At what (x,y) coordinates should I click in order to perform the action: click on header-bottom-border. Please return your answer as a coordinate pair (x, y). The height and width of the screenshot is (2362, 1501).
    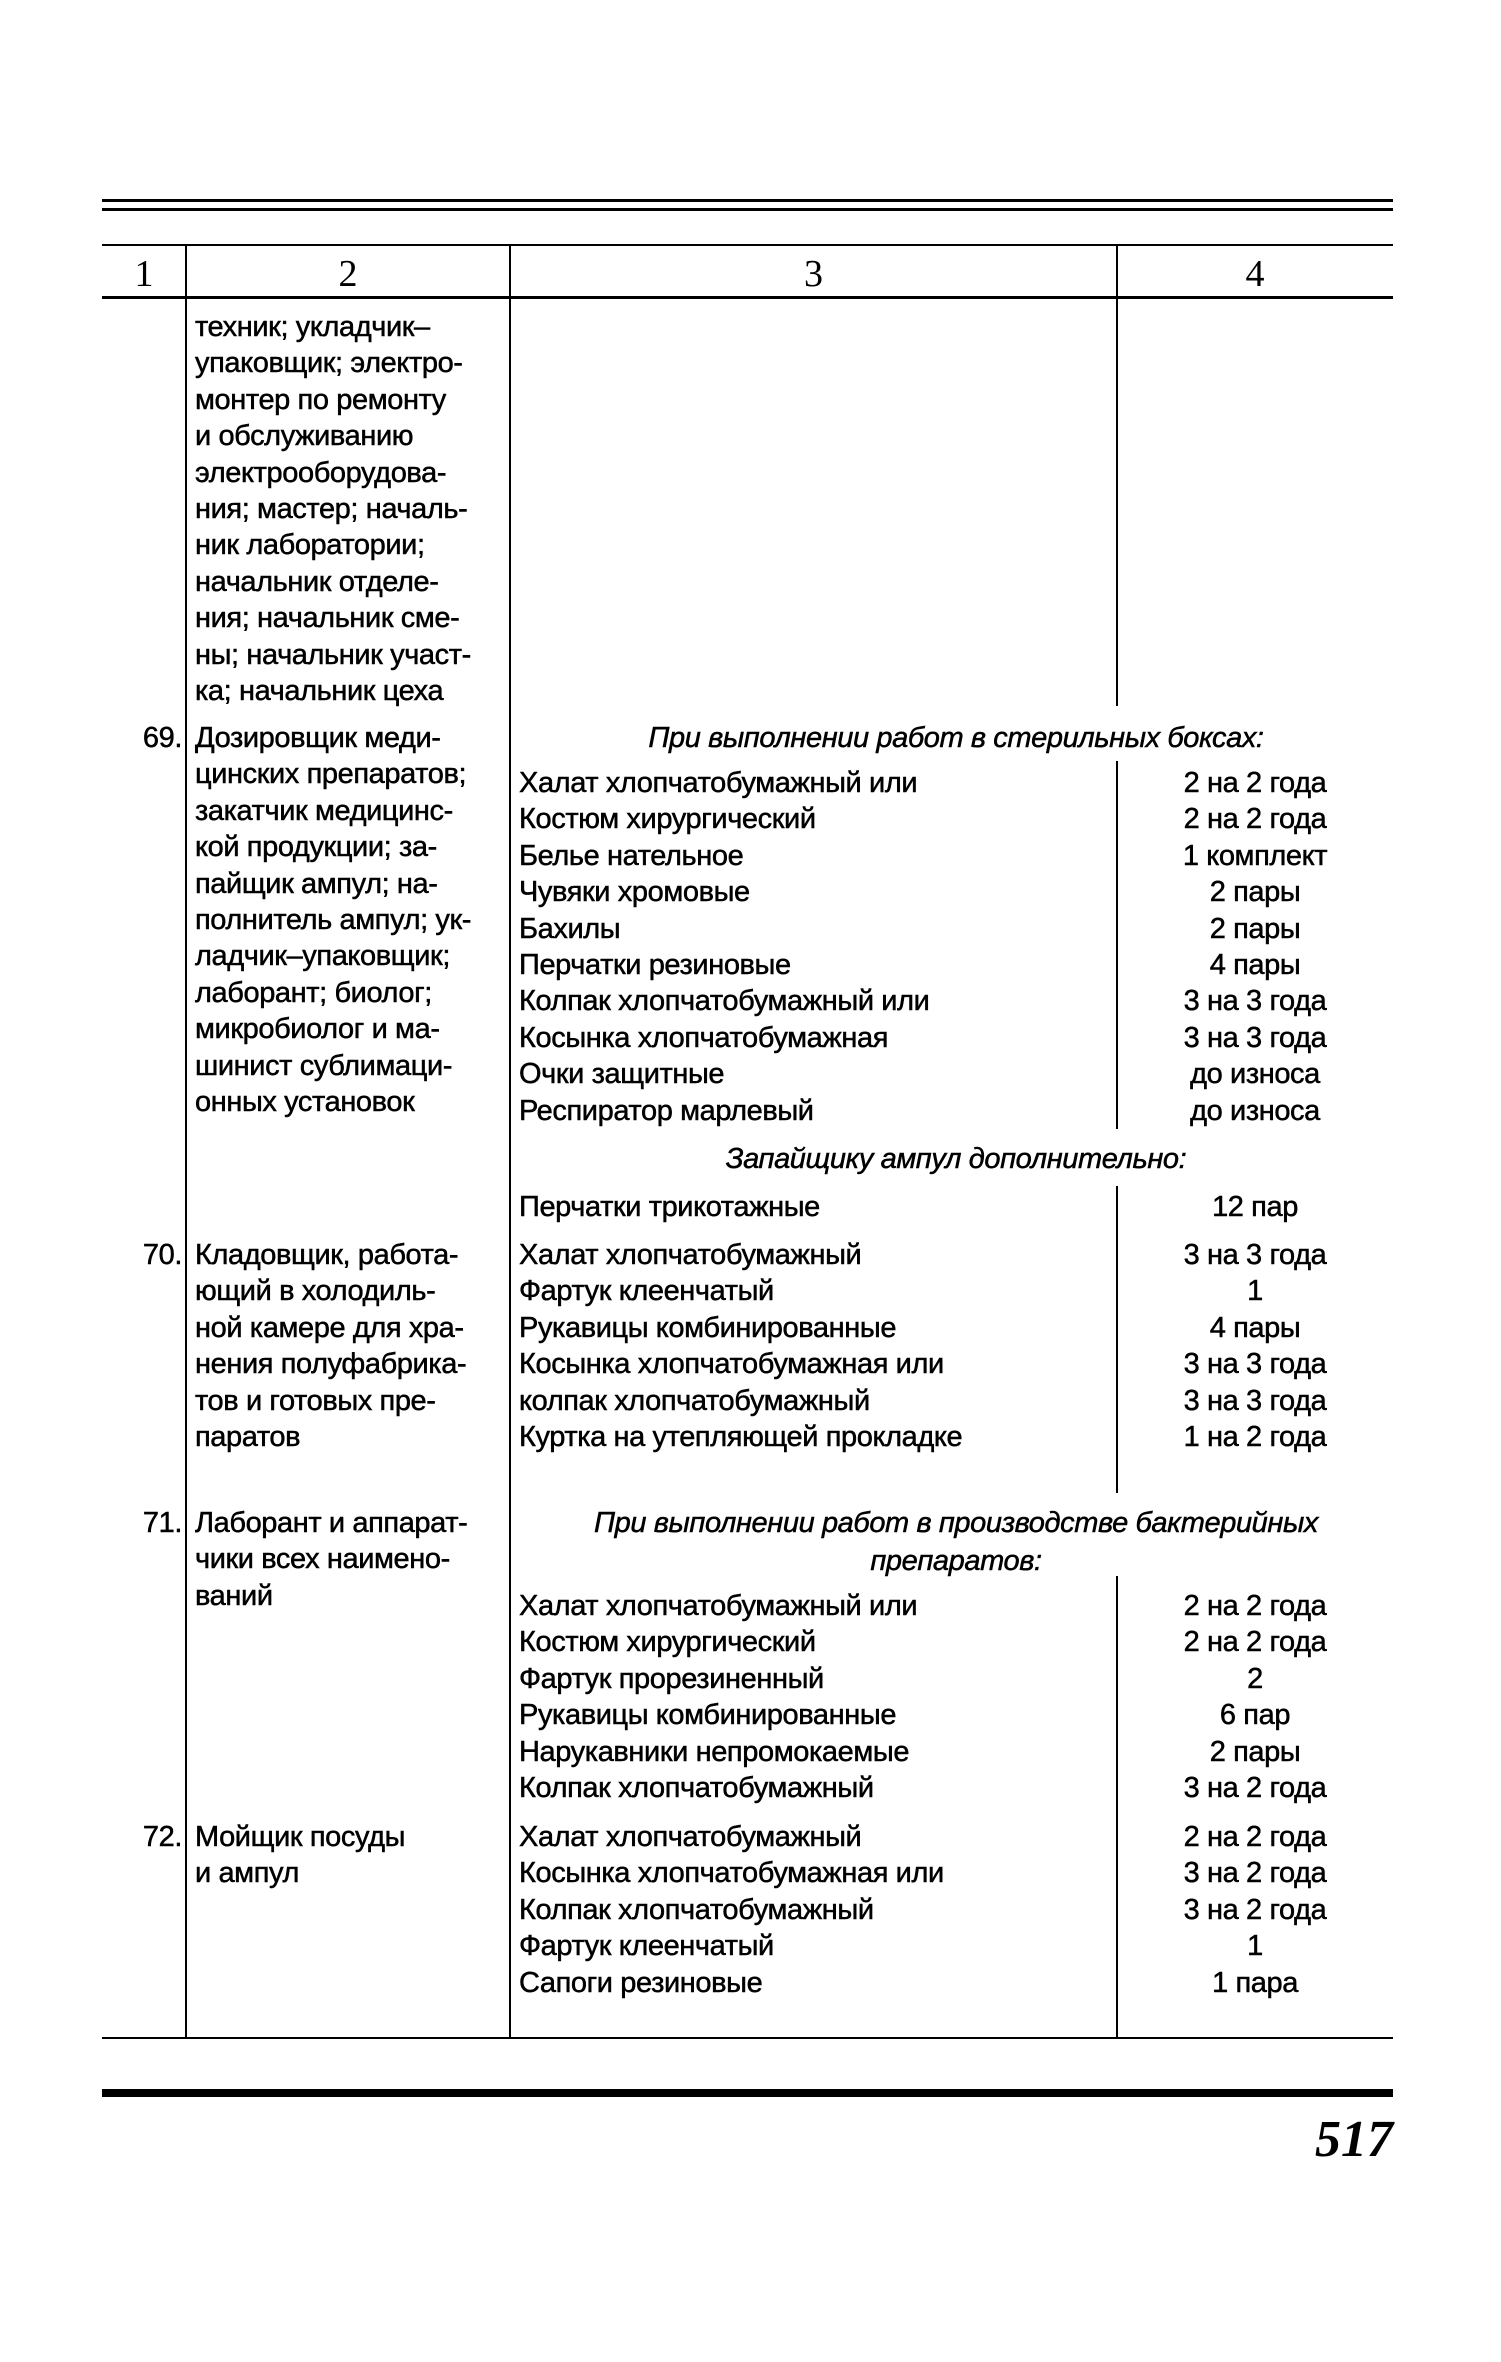
    Looking at the image, I should click on (747, 297).